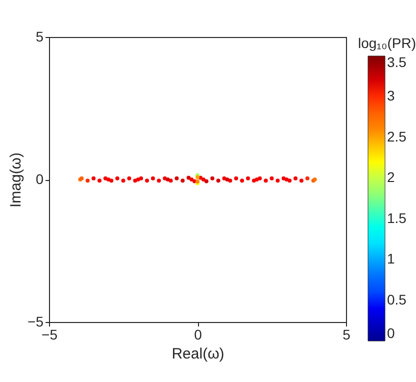 The image size is (416, 382). I want to click on x-axis-title: Real(ω), so click(198, 354).